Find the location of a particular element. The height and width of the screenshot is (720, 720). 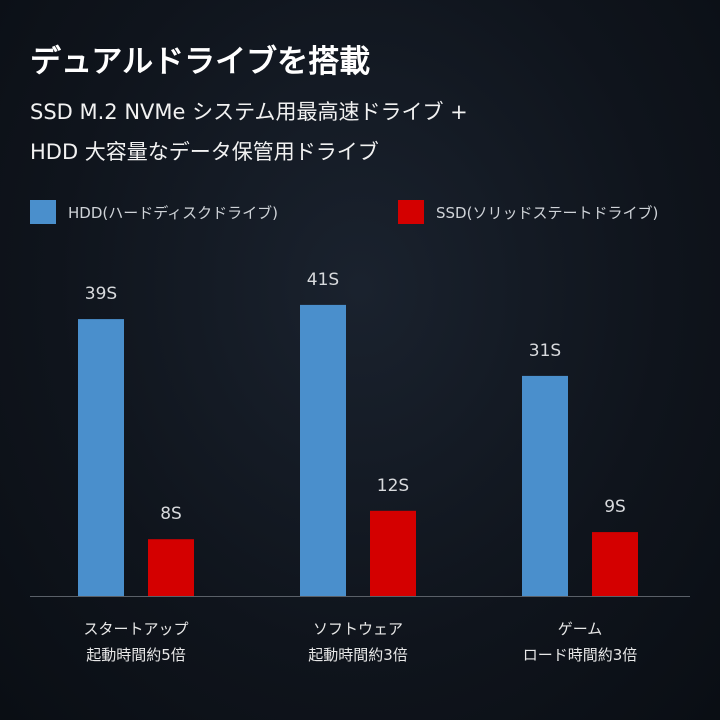

value-label-ssd-3: 9S is located at coordinates (615, 507).